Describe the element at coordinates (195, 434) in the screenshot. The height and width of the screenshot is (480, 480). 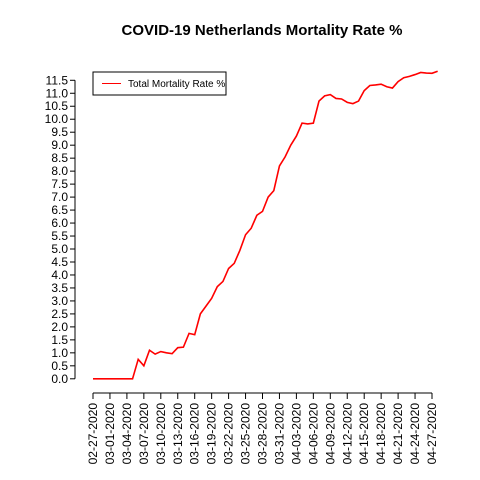
I see `x-tick-label: 03-16-2020` at that location.